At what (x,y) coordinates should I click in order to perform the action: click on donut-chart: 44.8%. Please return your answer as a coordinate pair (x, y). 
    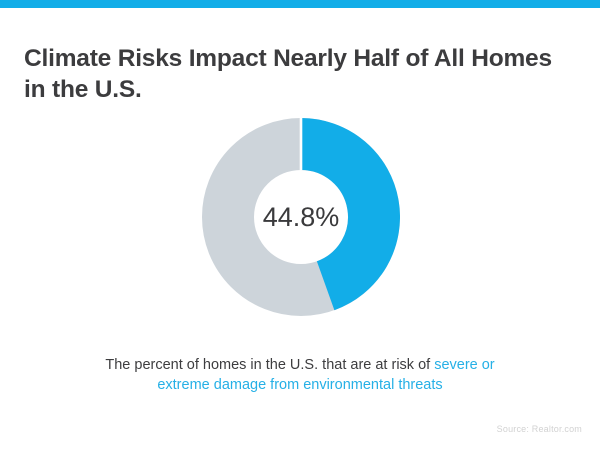
    Looking at the image, I should click on (301, 217).